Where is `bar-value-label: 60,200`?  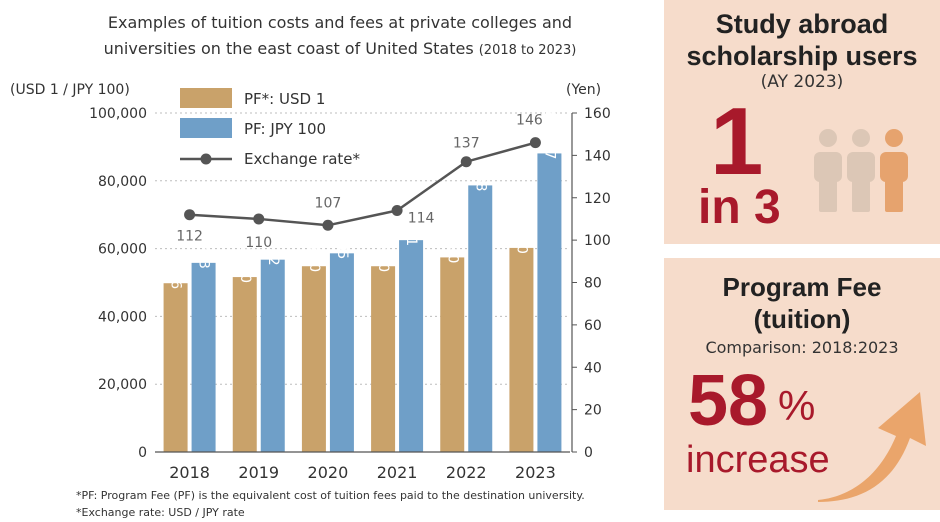 bar-value-label: 60,200 is located at coordinates (521, 229).